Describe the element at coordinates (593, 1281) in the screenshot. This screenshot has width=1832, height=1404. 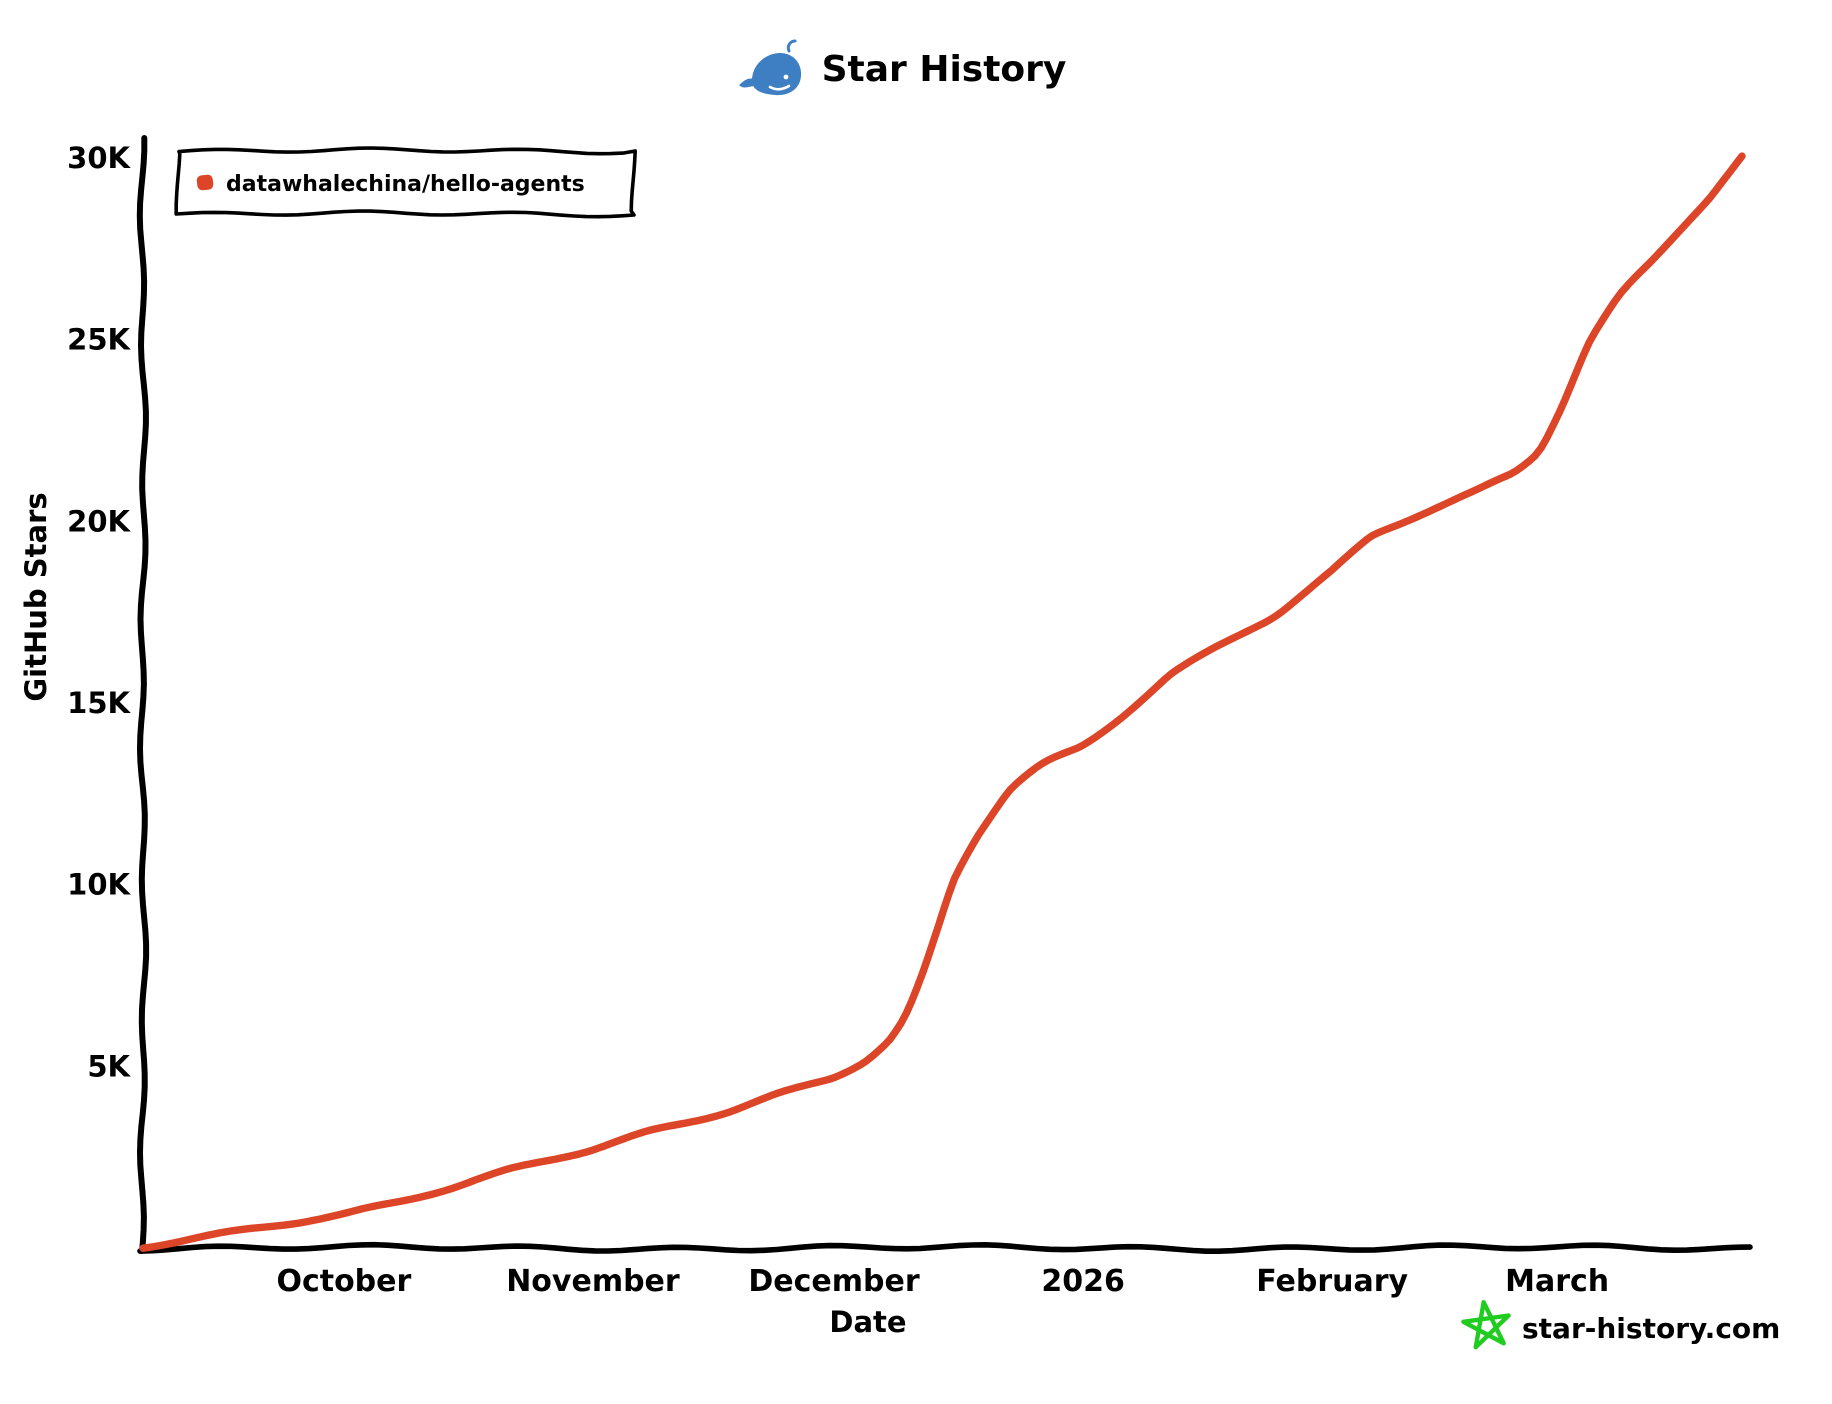
I see `x-tick-label: November` at that location.